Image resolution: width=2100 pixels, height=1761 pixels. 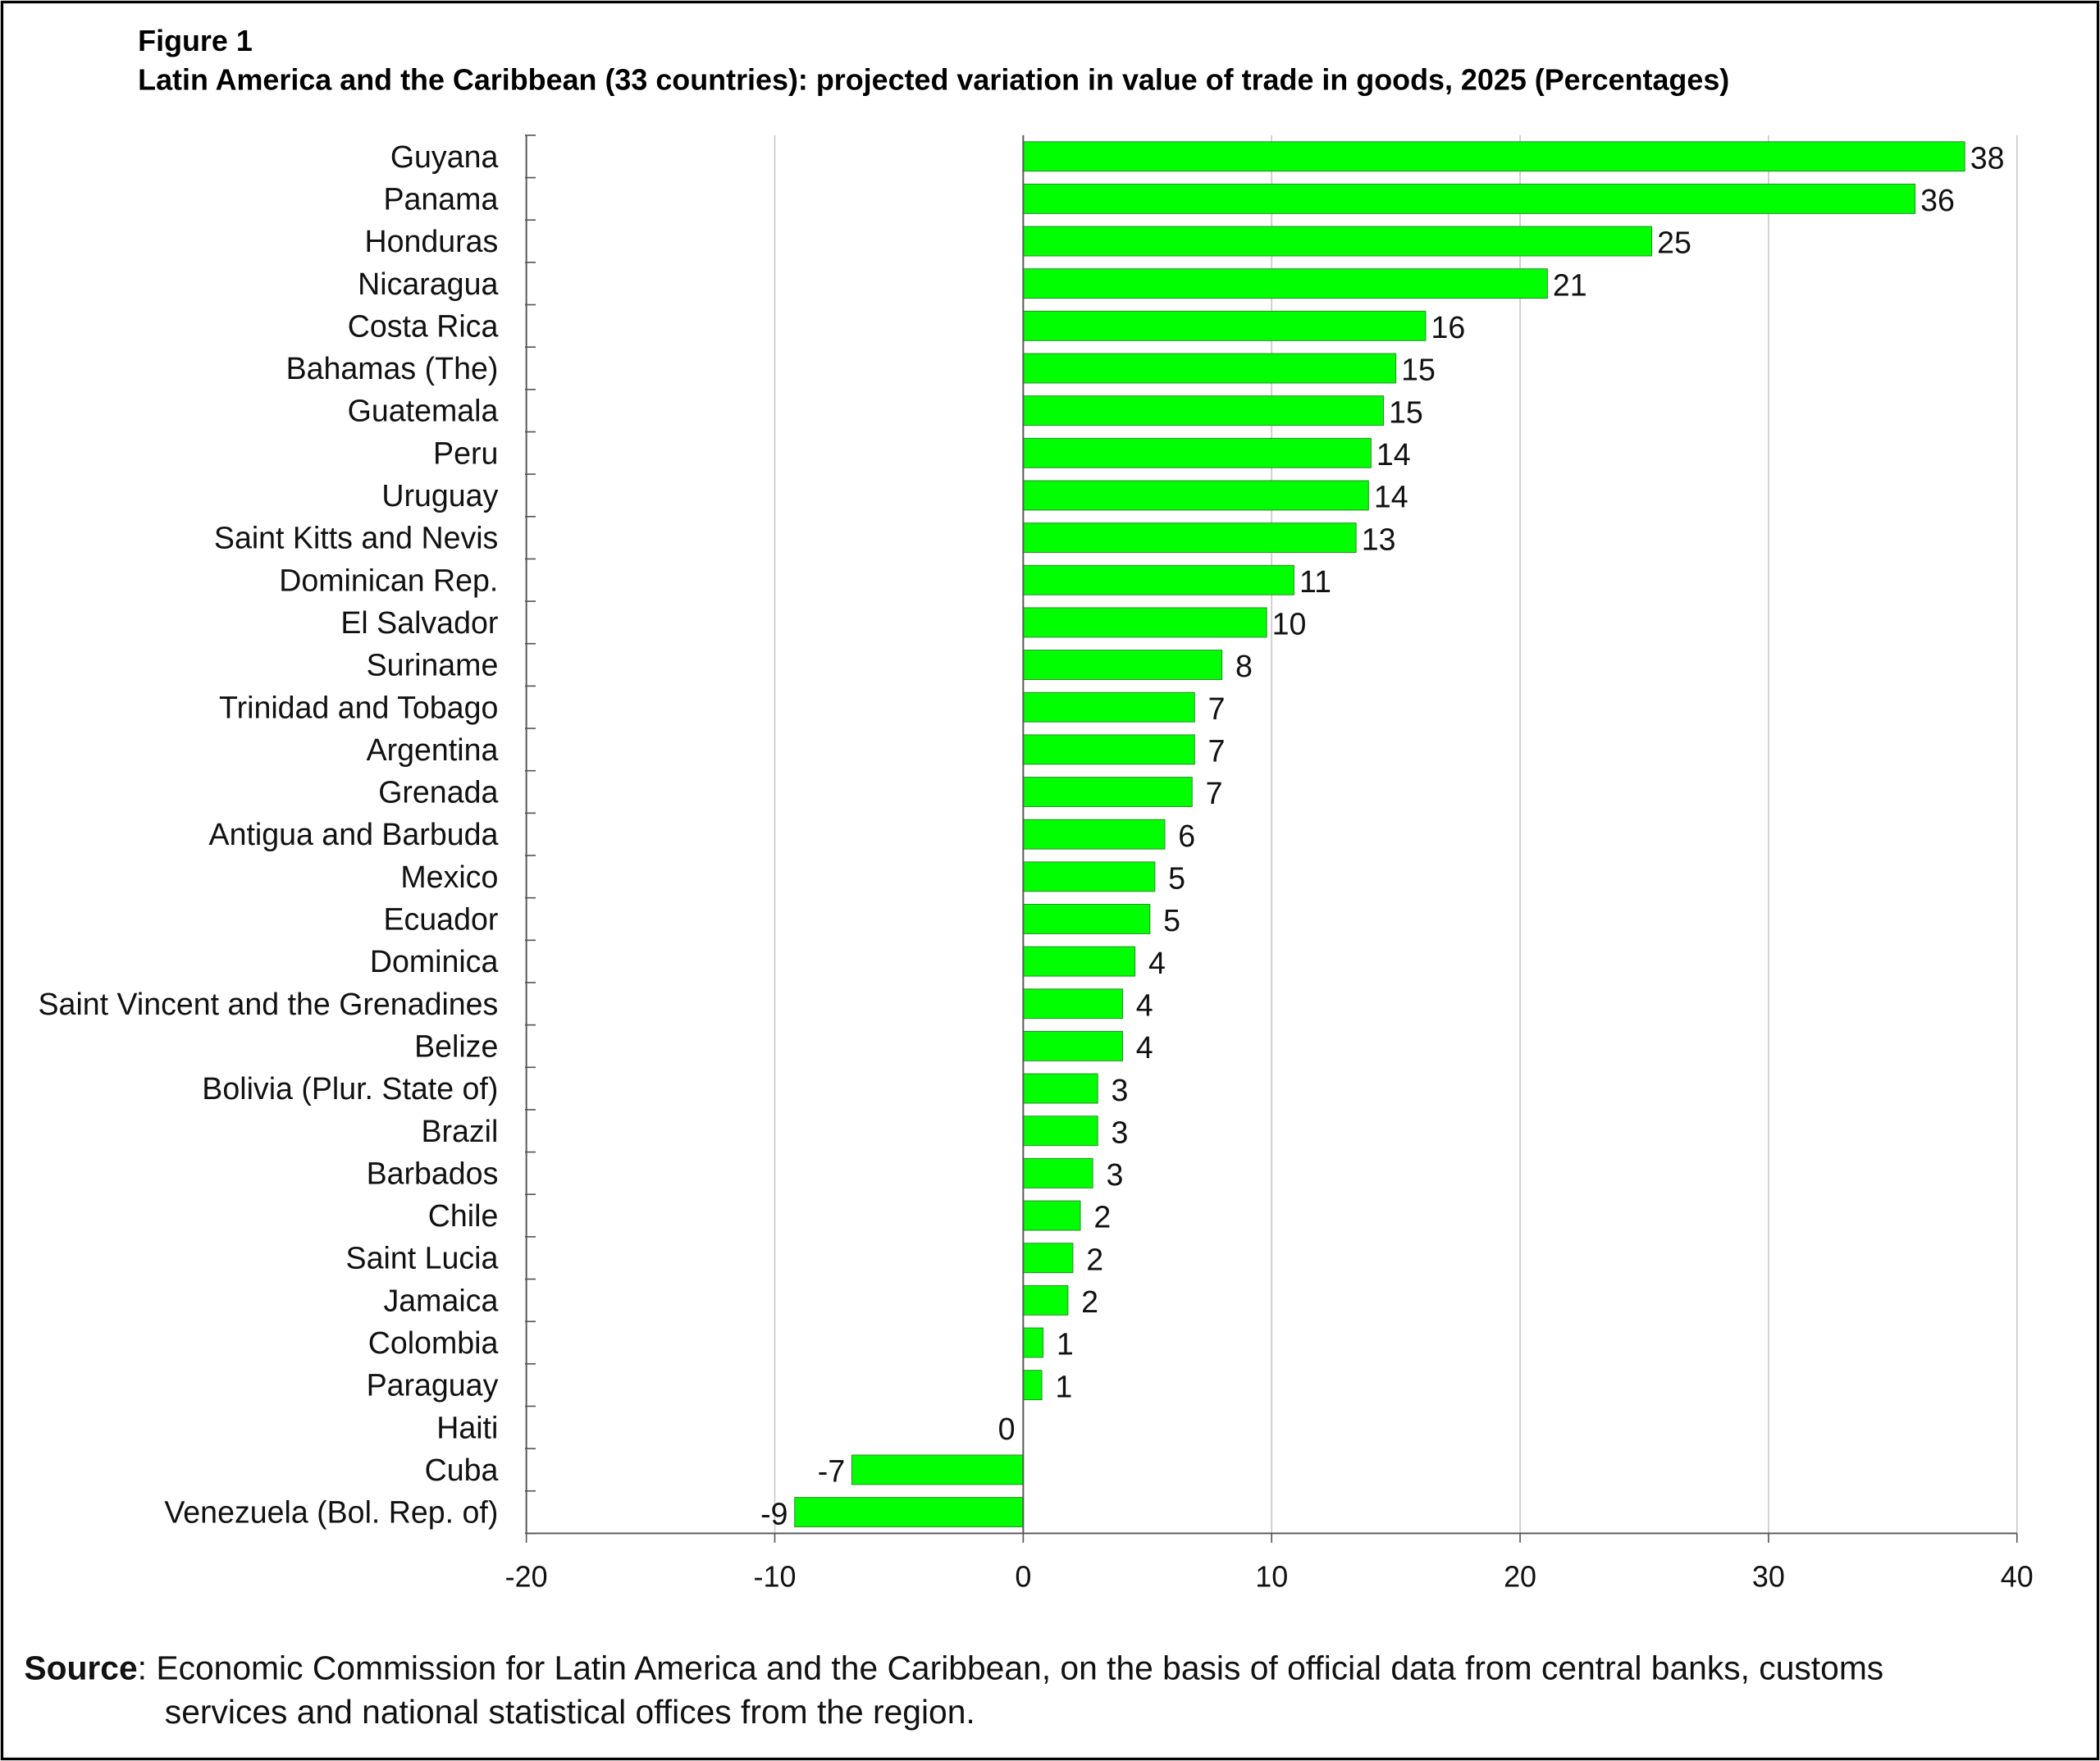 What do you see at coordinates (831, 1471) in the screenshot?
I see `data-label: -7` at bounding box center [831, 1471].